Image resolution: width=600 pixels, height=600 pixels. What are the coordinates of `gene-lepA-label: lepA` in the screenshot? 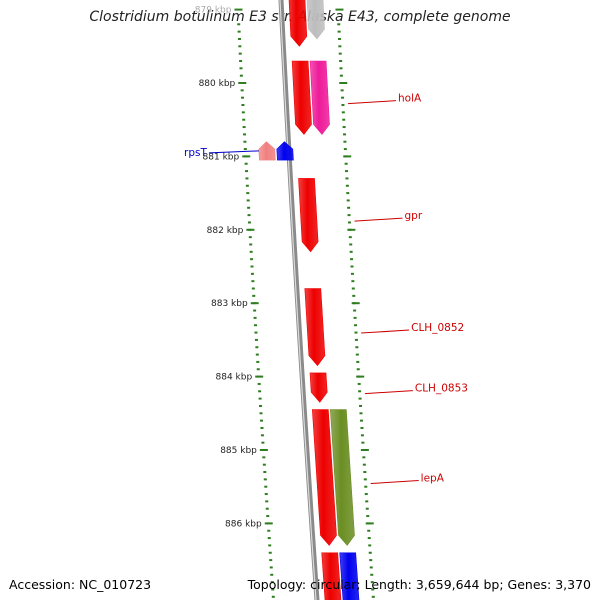 It's located at (433, 479).